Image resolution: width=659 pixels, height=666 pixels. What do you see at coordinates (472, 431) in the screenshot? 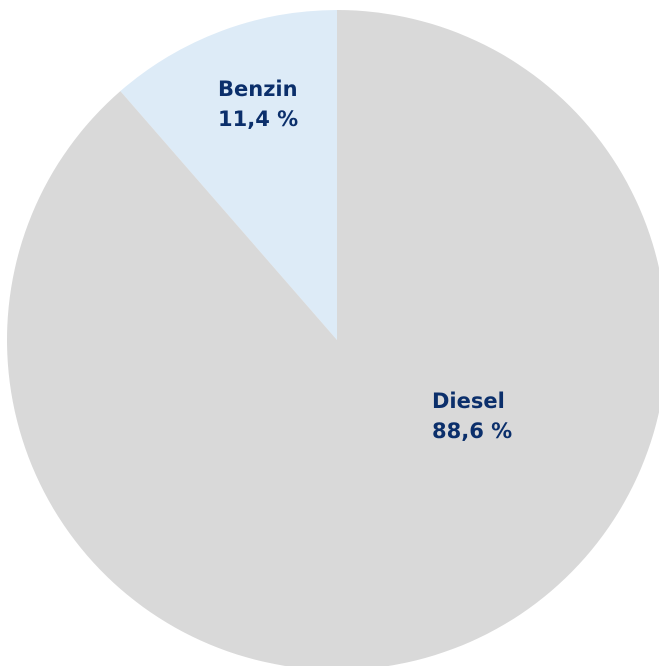
I see `slice-value-label: 88,6 %` at bounding box center [472, 431].